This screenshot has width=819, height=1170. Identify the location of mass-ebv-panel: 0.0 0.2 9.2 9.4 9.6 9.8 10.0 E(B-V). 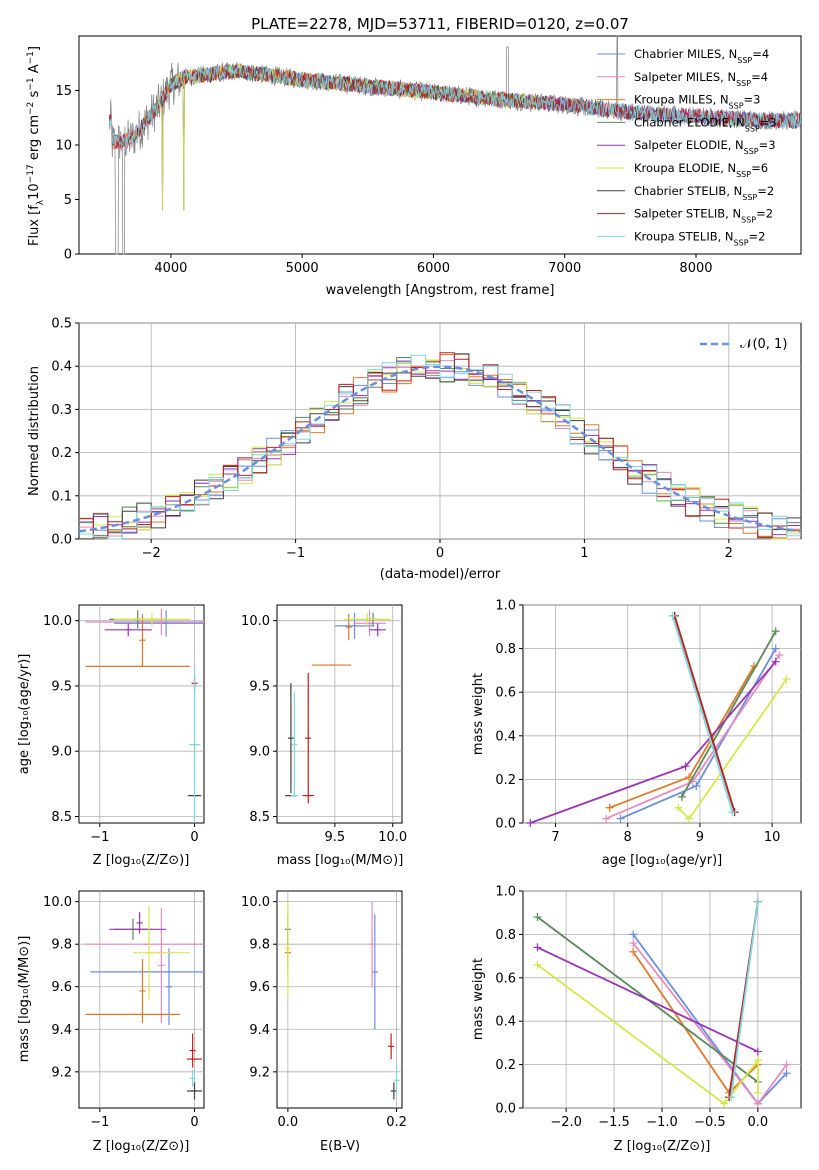
(324, 1022).